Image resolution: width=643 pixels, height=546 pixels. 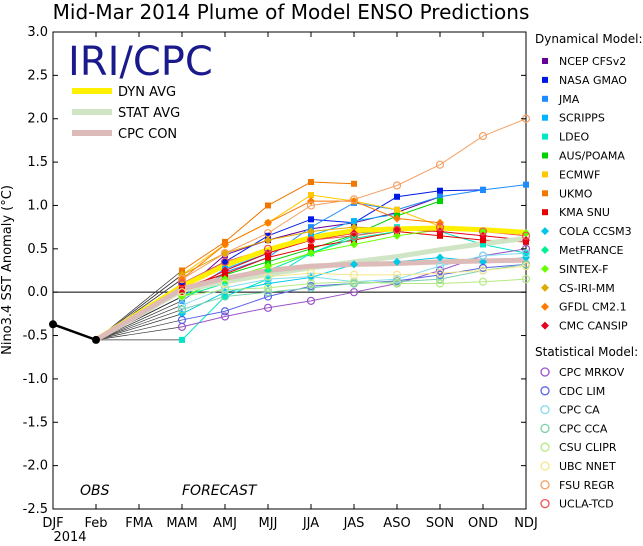 What do you see at coordinates (588, 447) in the screenshot?
I see `legend-label: CSU CLIPR` at bounding box center [588, 447].